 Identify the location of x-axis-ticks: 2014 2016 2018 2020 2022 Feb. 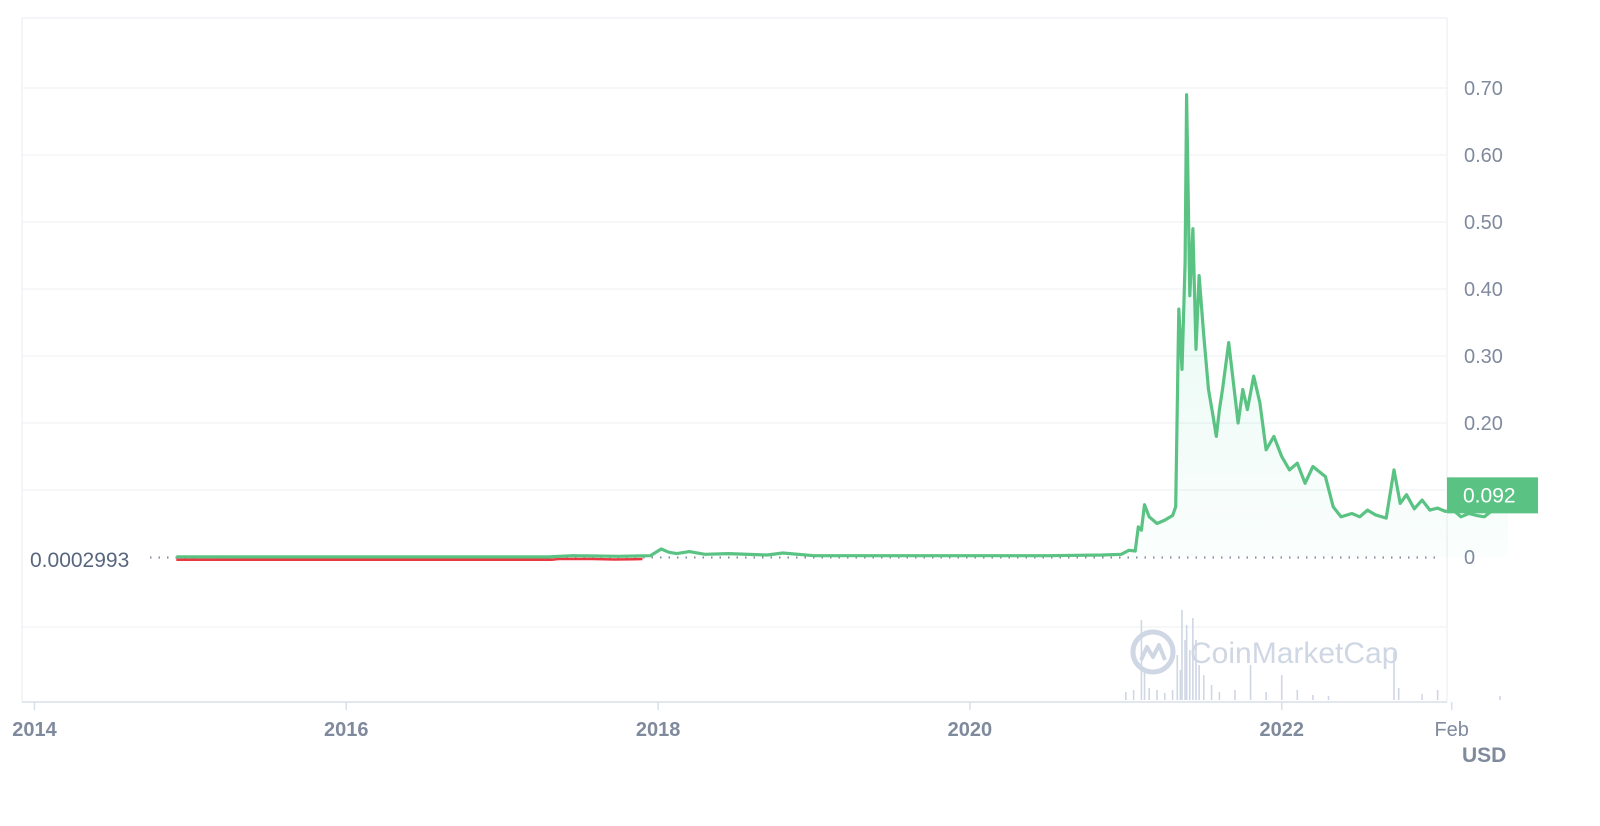
(740, 721).